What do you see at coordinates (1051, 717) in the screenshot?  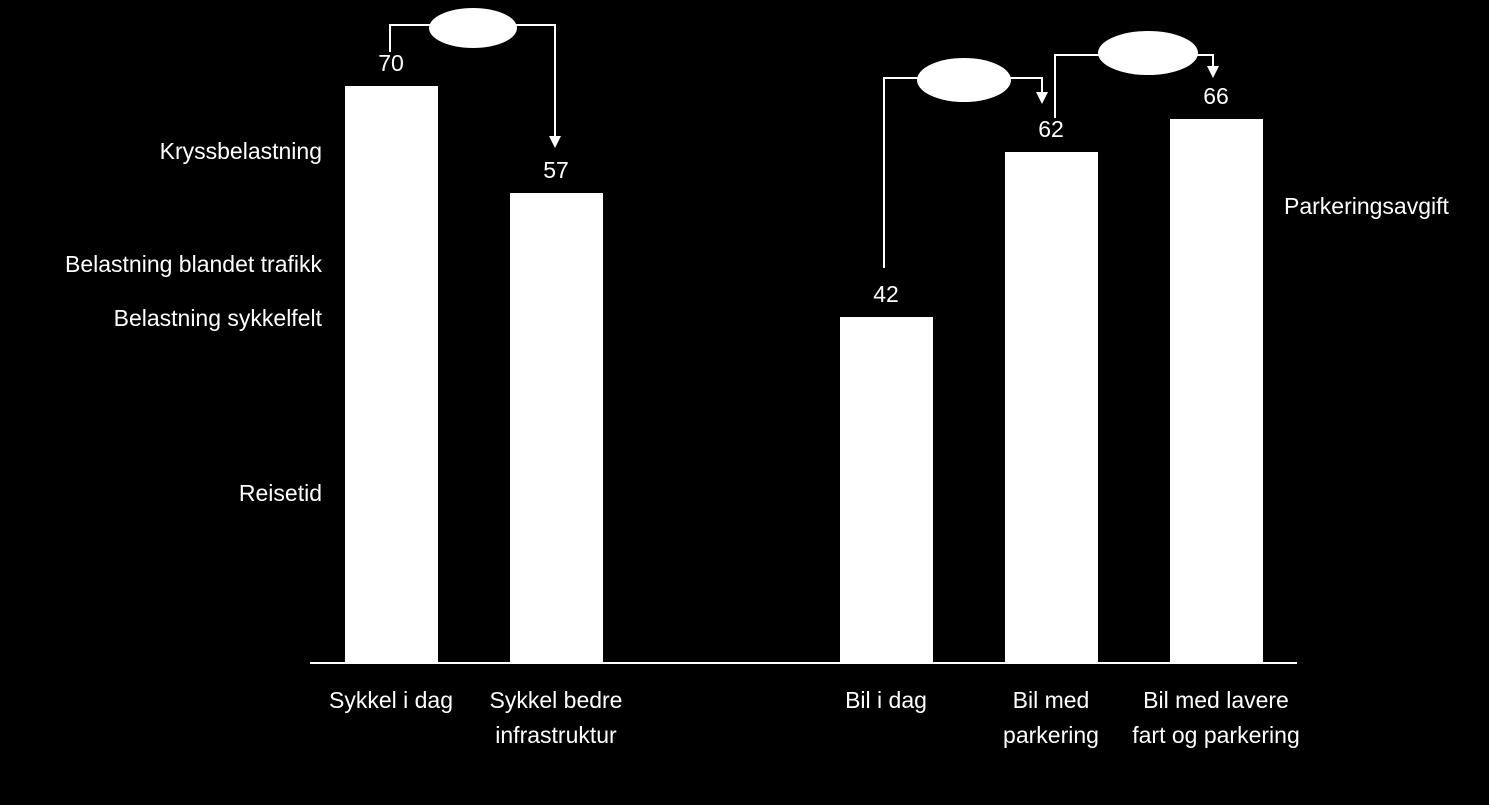 I see `x-tick-label: Bil med parkering` at bounding box center [1051, 717].